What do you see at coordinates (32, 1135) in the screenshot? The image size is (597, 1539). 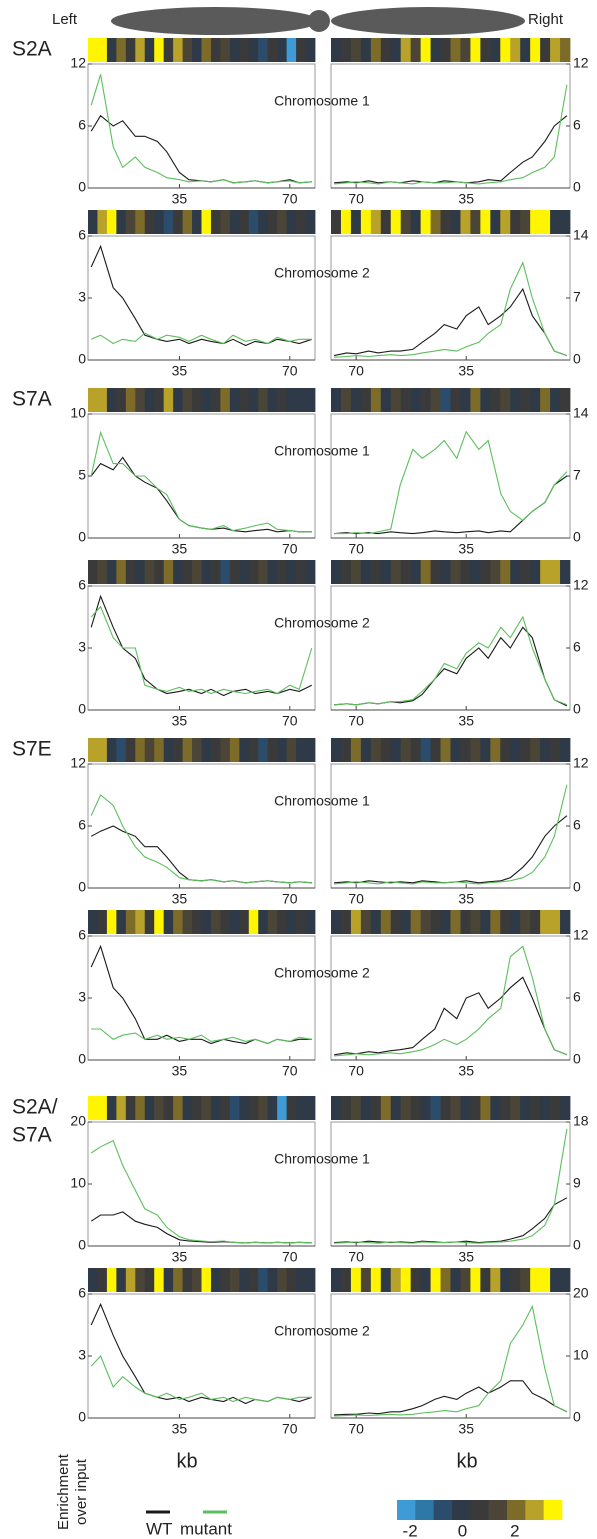 I see `sample-label: S7A` at bounding box center [32, 1135].